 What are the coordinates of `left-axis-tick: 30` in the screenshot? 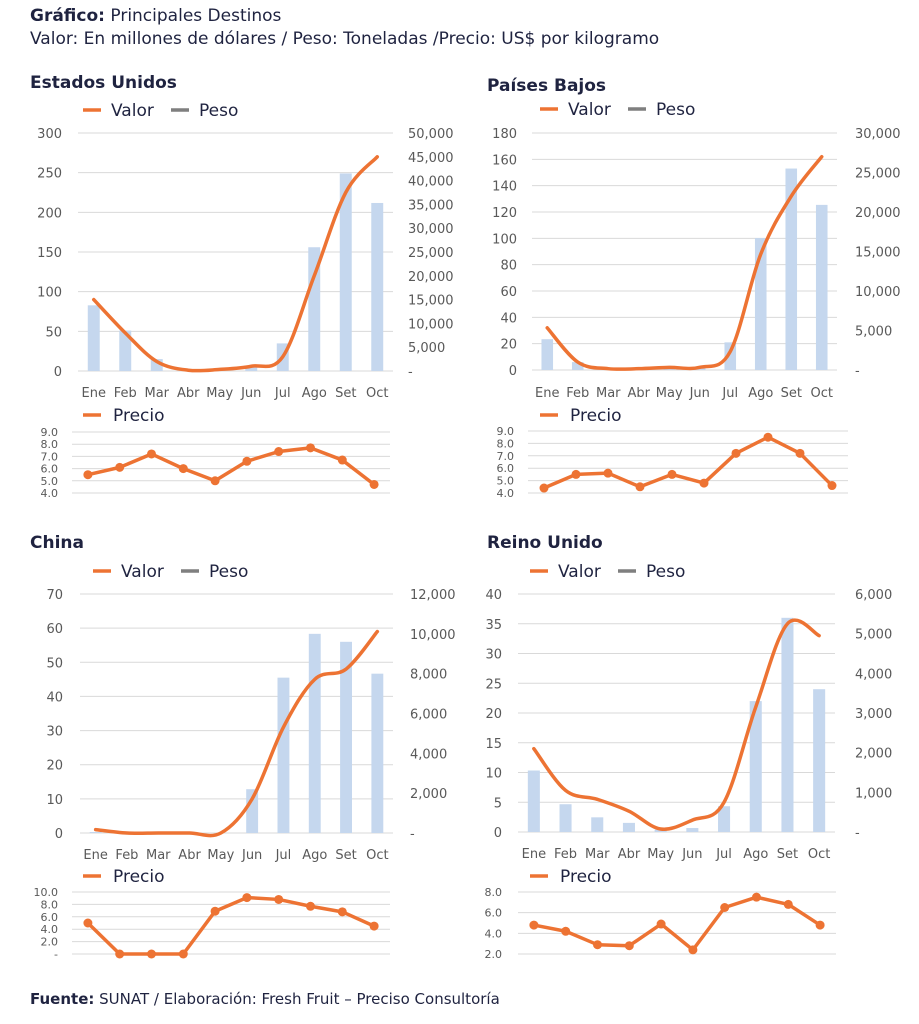 It's located at (493, 655).